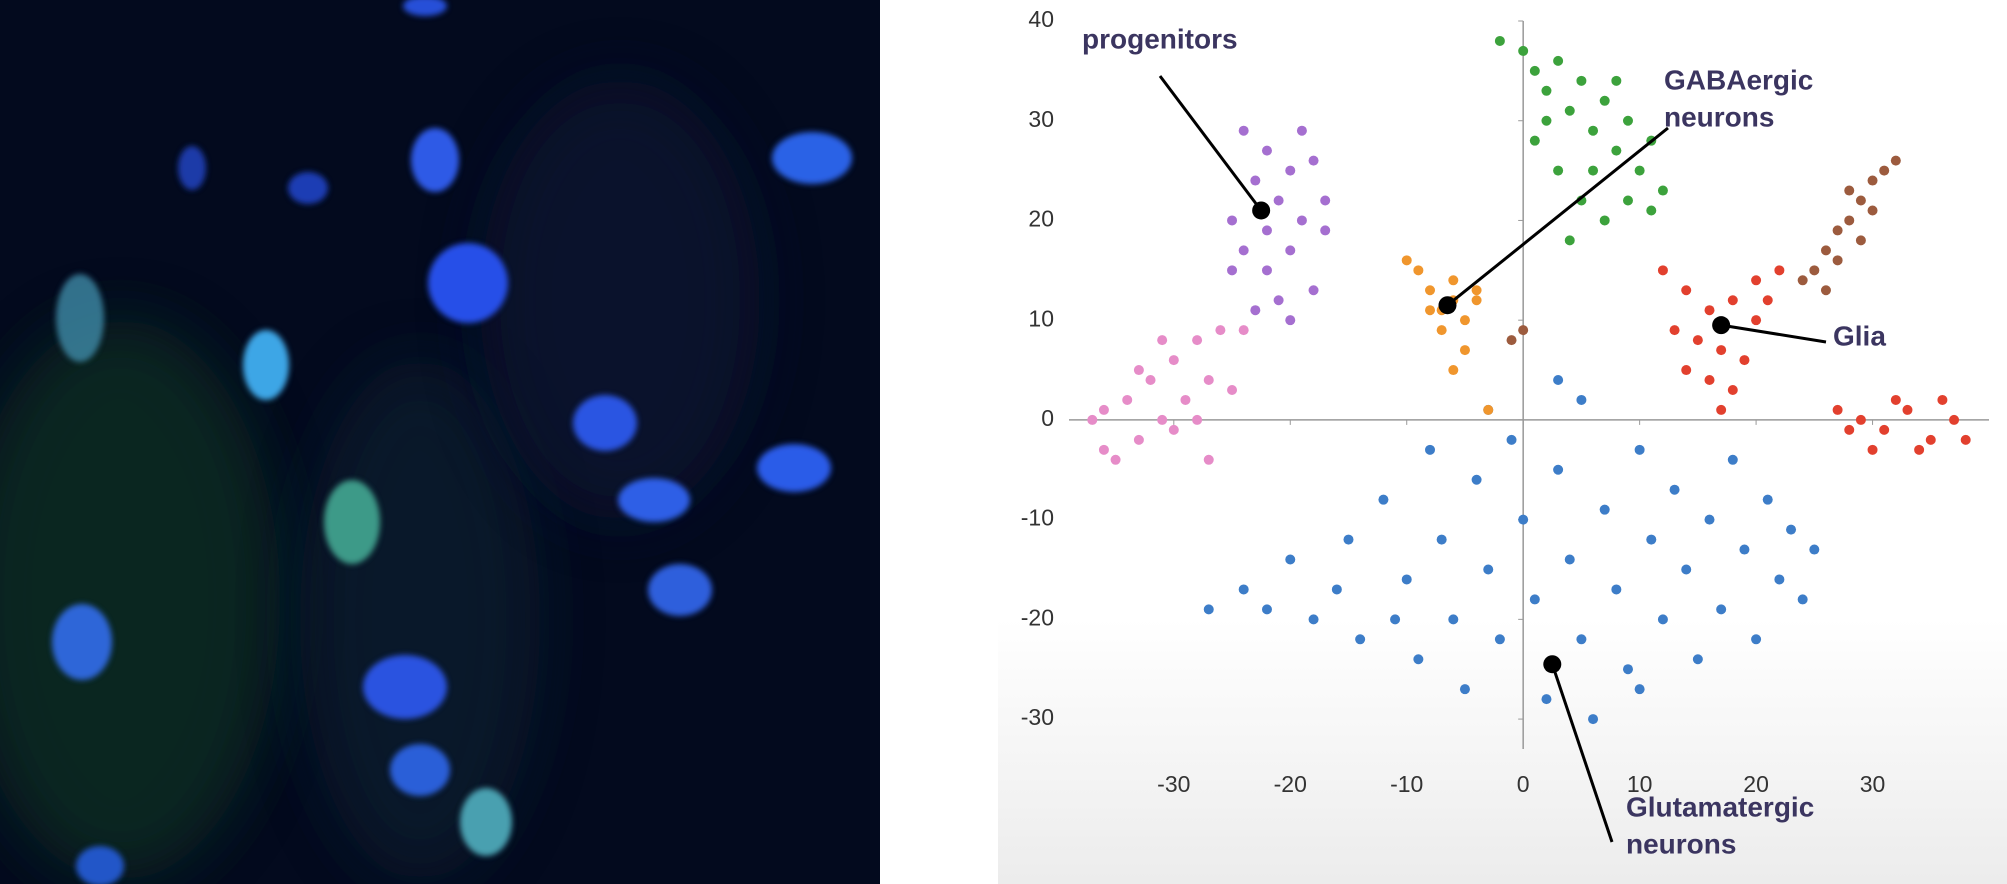  What do you see at coordinates (1738, 79) in the screenshot?
I see `annotation-label: GABAergic` at bounding box center [1738, 79].